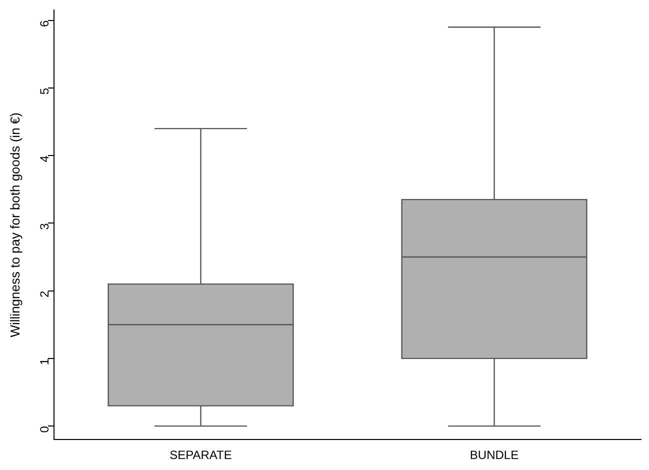  Describe the element at coordinates (44, 429) in the screenshot. I see `y-tick-label: 0` at that location.